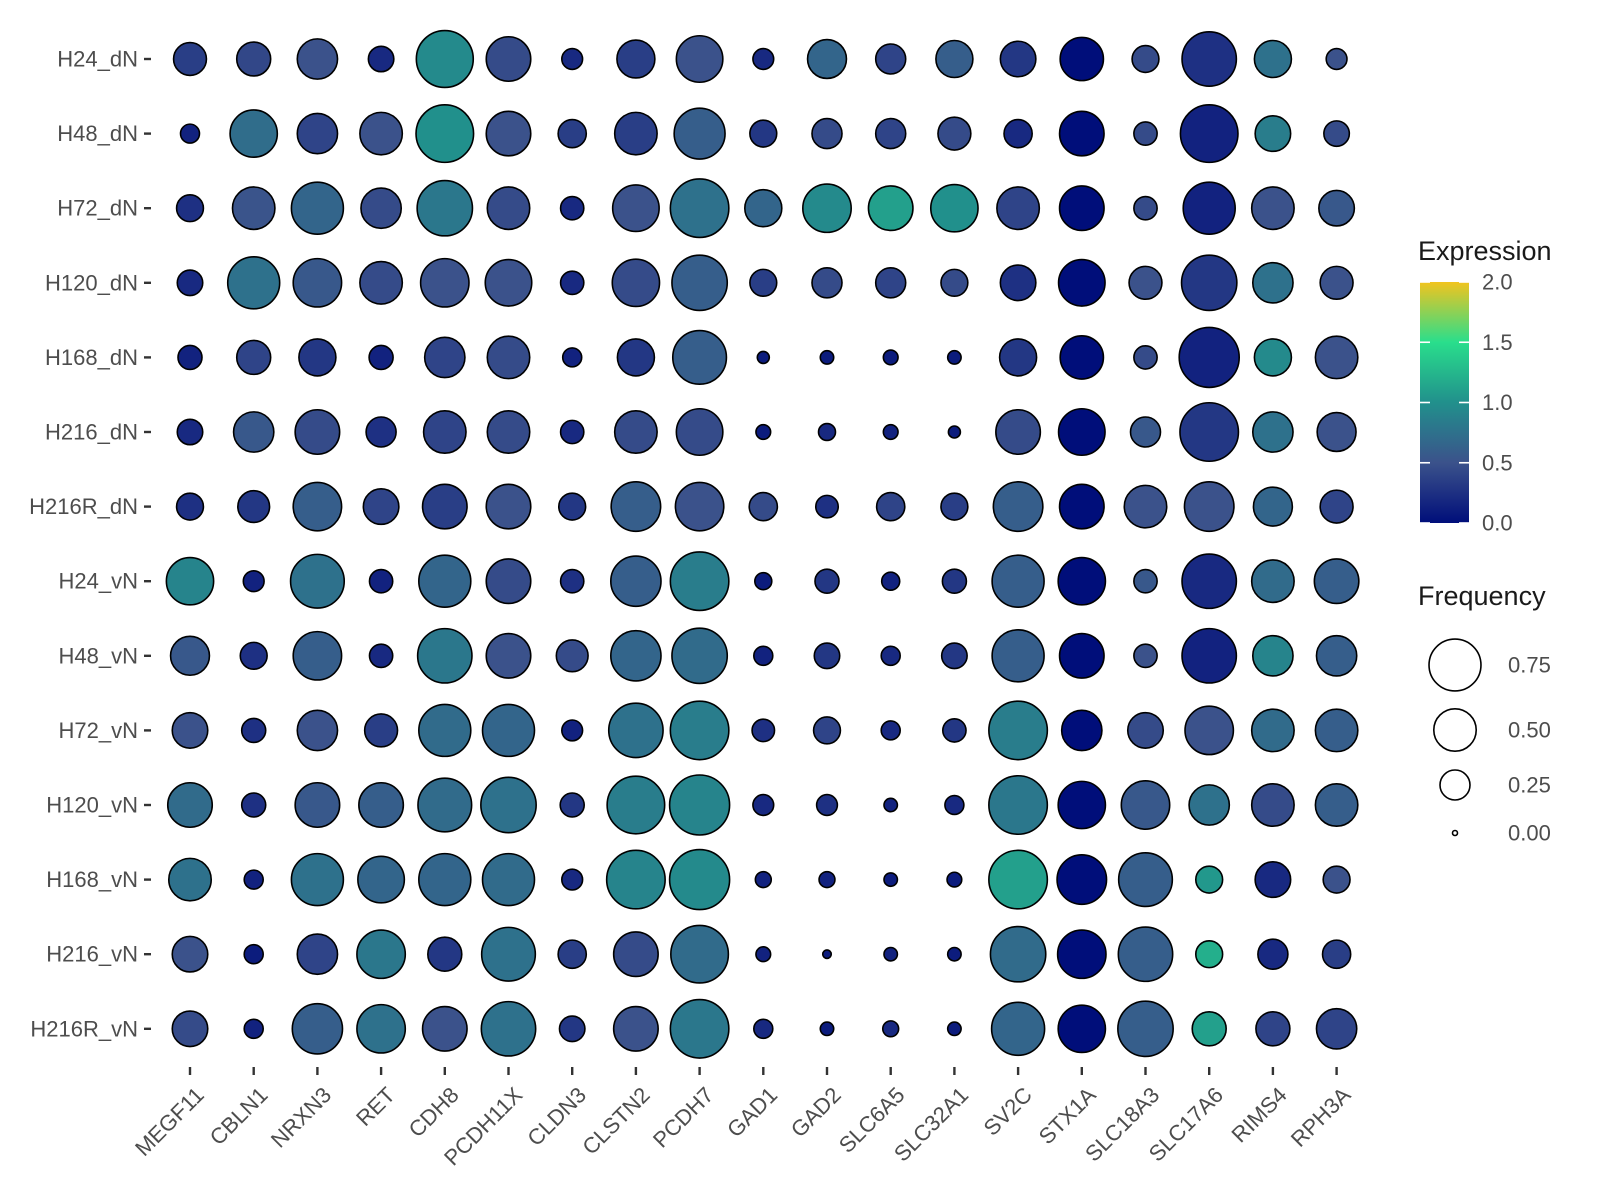 The image size is (1600, 1200). What do you see at coordinates (1272, 208) in the screenshot?
I see `dot-H72_dN-RIMS4` at bounding box center [1272, 208].